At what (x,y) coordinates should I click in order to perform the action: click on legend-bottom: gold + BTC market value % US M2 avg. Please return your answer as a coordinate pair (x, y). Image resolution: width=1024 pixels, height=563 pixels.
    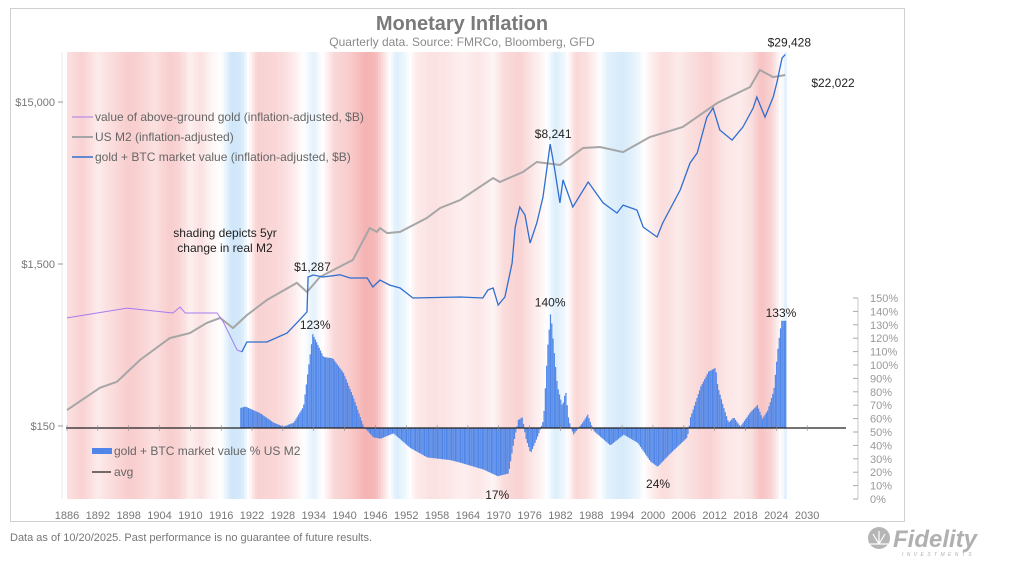
    Looking at the image, I should click on (196, 461).